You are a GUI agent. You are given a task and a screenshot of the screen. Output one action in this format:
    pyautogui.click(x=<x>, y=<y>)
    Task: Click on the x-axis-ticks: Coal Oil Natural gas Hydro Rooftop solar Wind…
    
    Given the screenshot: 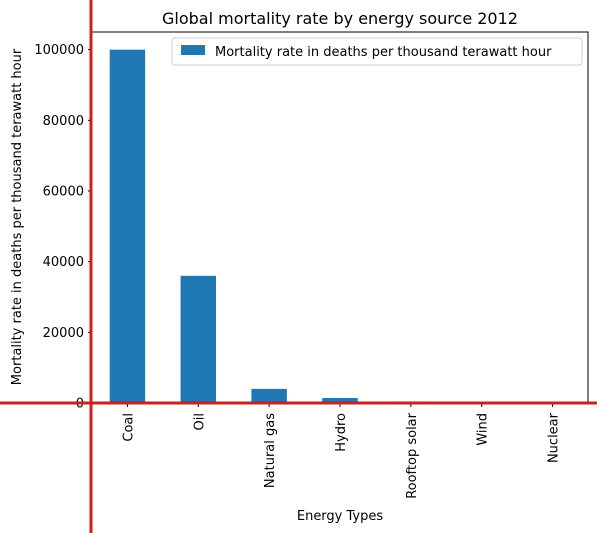 What is the action you would take?
    pyautogui.click(x=341, y=451)
    